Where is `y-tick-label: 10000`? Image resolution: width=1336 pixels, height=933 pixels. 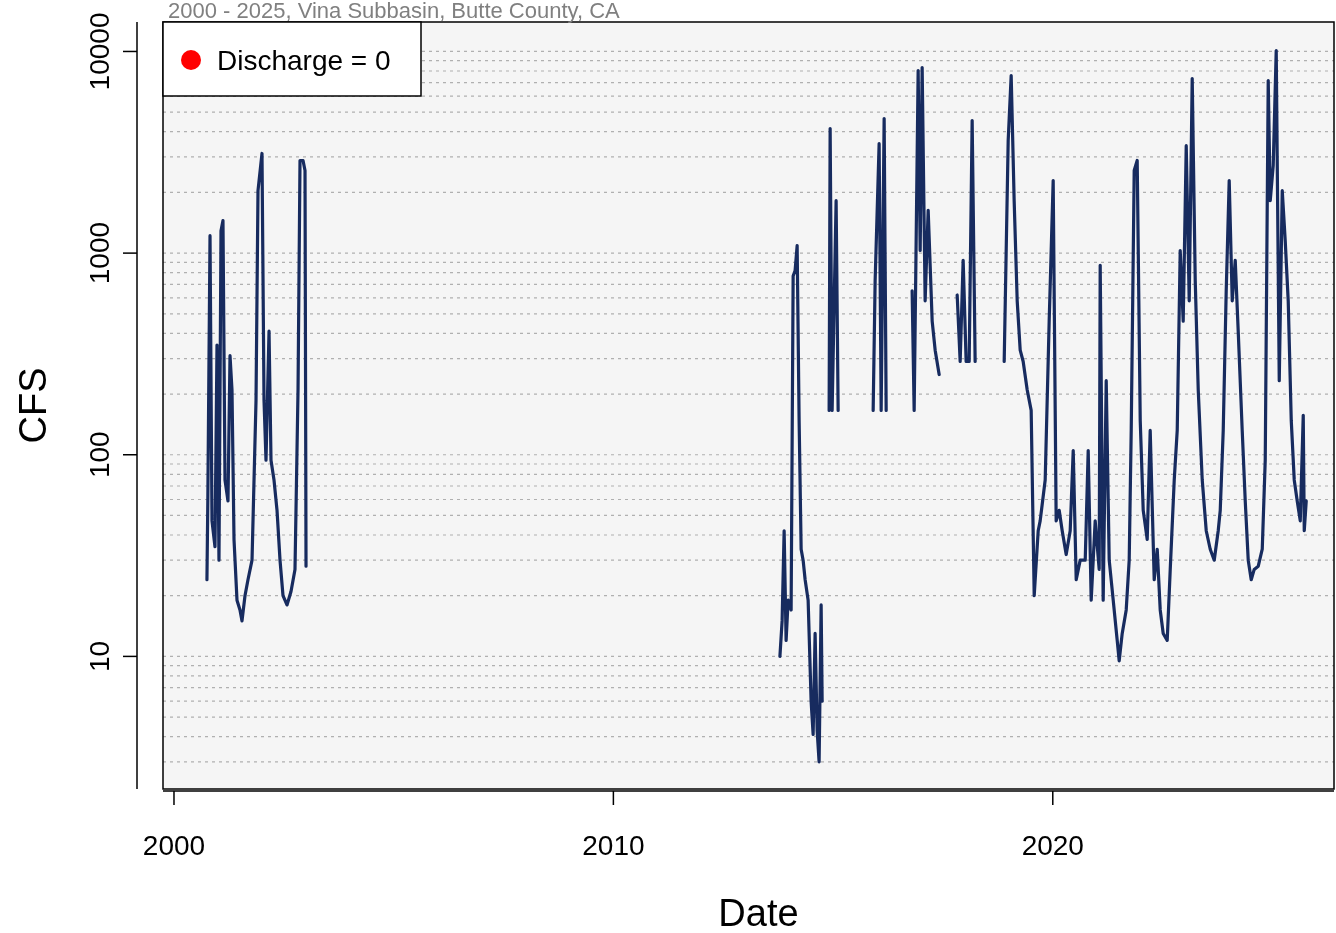 y-tick-label: 10000 is located at coordinates (99, 51).